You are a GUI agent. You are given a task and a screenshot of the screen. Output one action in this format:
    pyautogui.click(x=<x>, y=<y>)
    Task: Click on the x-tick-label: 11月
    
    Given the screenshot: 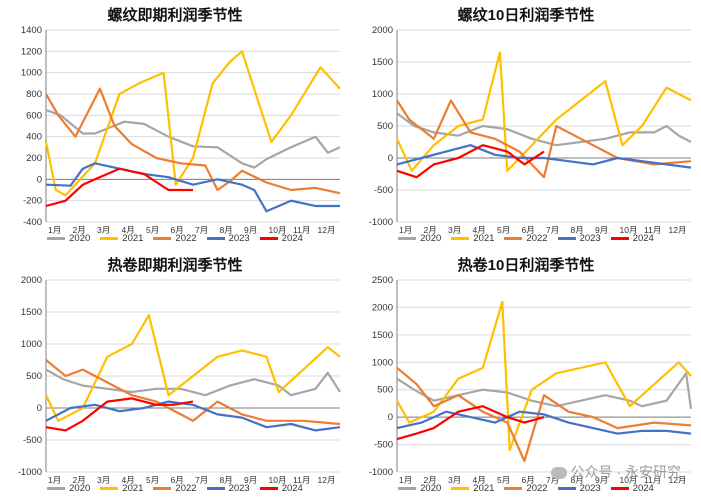 What is the action you would take?
    pyautogui.click(x=301, y=230)
    